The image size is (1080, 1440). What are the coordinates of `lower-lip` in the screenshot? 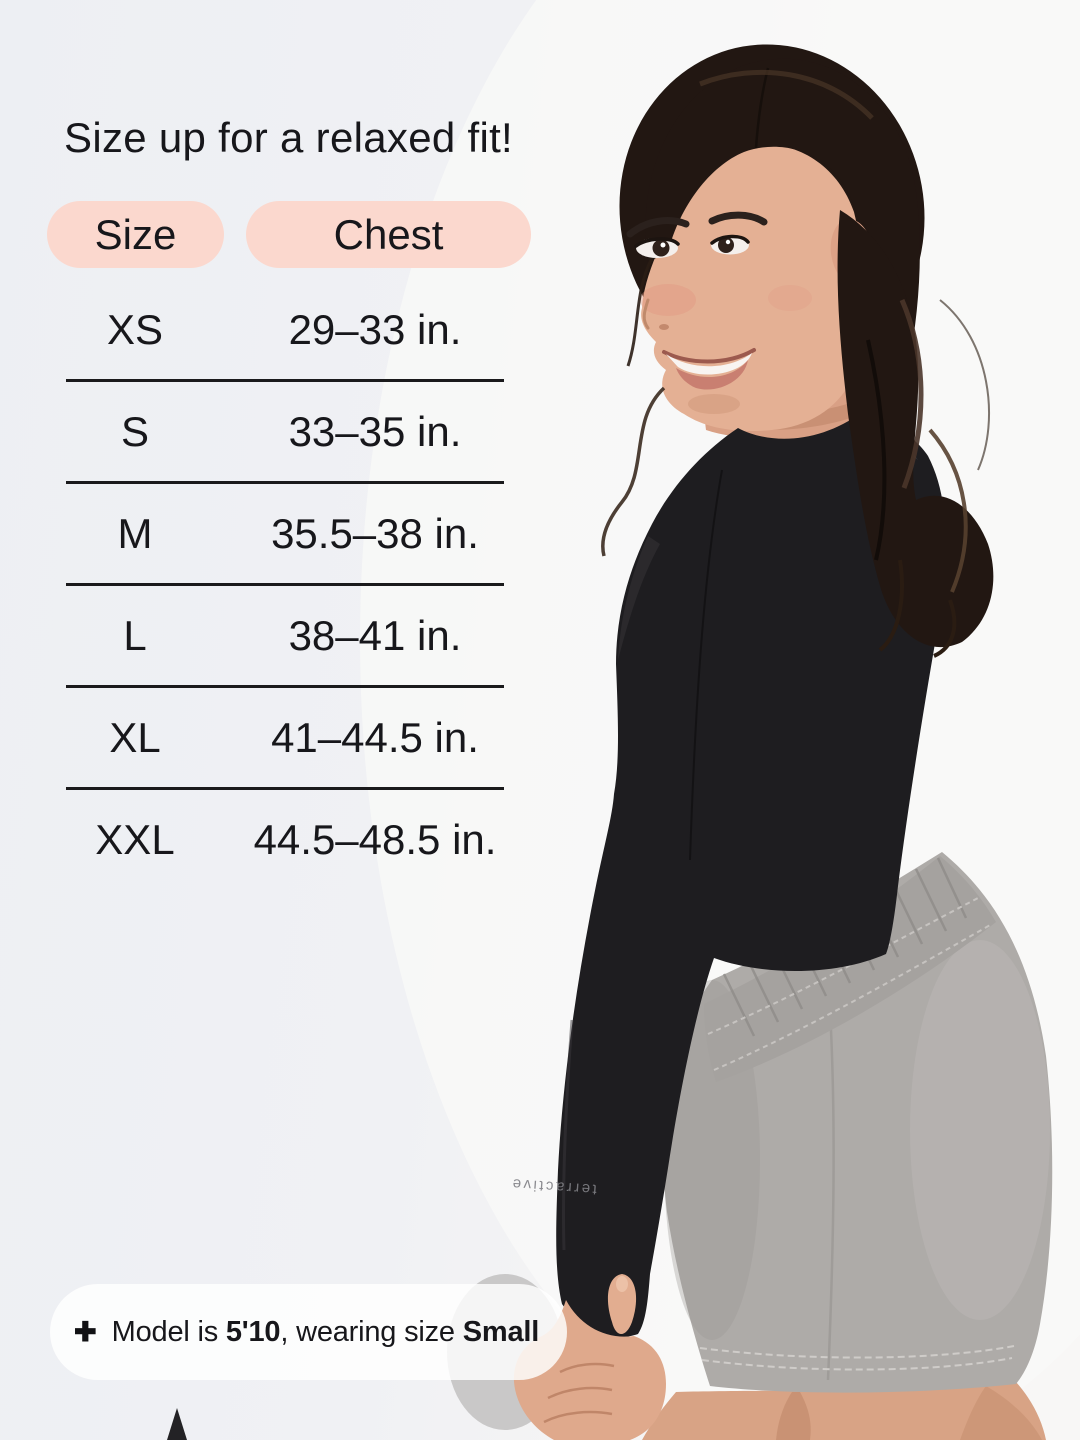 It's located at (712, 375).